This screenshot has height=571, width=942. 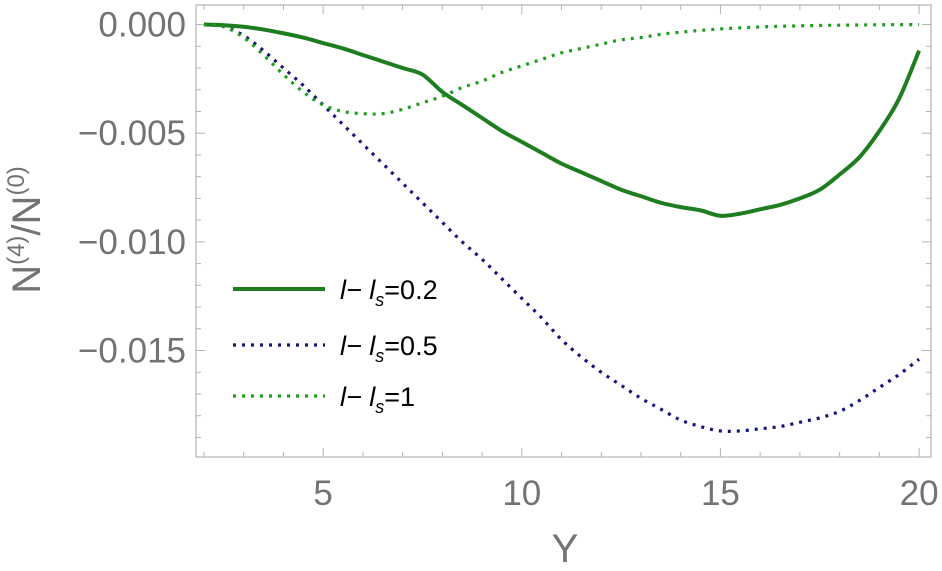 I want to click on y-axis-title: N(4)/N(0), so click(x=26, y=230).